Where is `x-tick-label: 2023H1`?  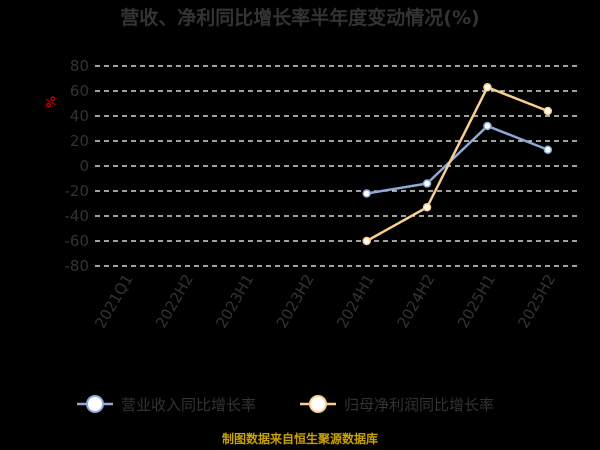
x-tick-label: 2023H1 is located at coordinates (234, 301).